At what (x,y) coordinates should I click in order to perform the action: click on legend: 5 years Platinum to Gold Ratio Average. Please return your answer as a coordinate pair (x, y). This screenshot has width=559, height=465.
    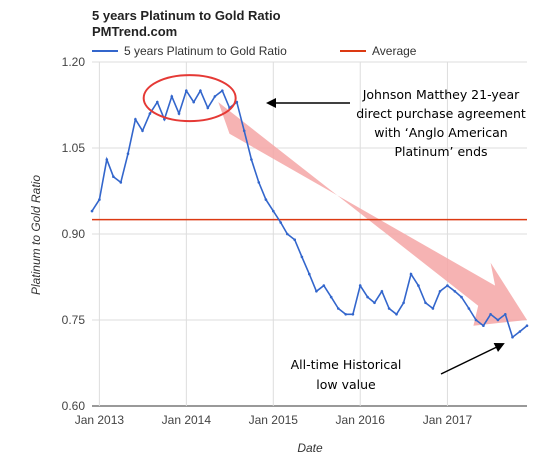
    Looking at the image, I should click on (254, 51).